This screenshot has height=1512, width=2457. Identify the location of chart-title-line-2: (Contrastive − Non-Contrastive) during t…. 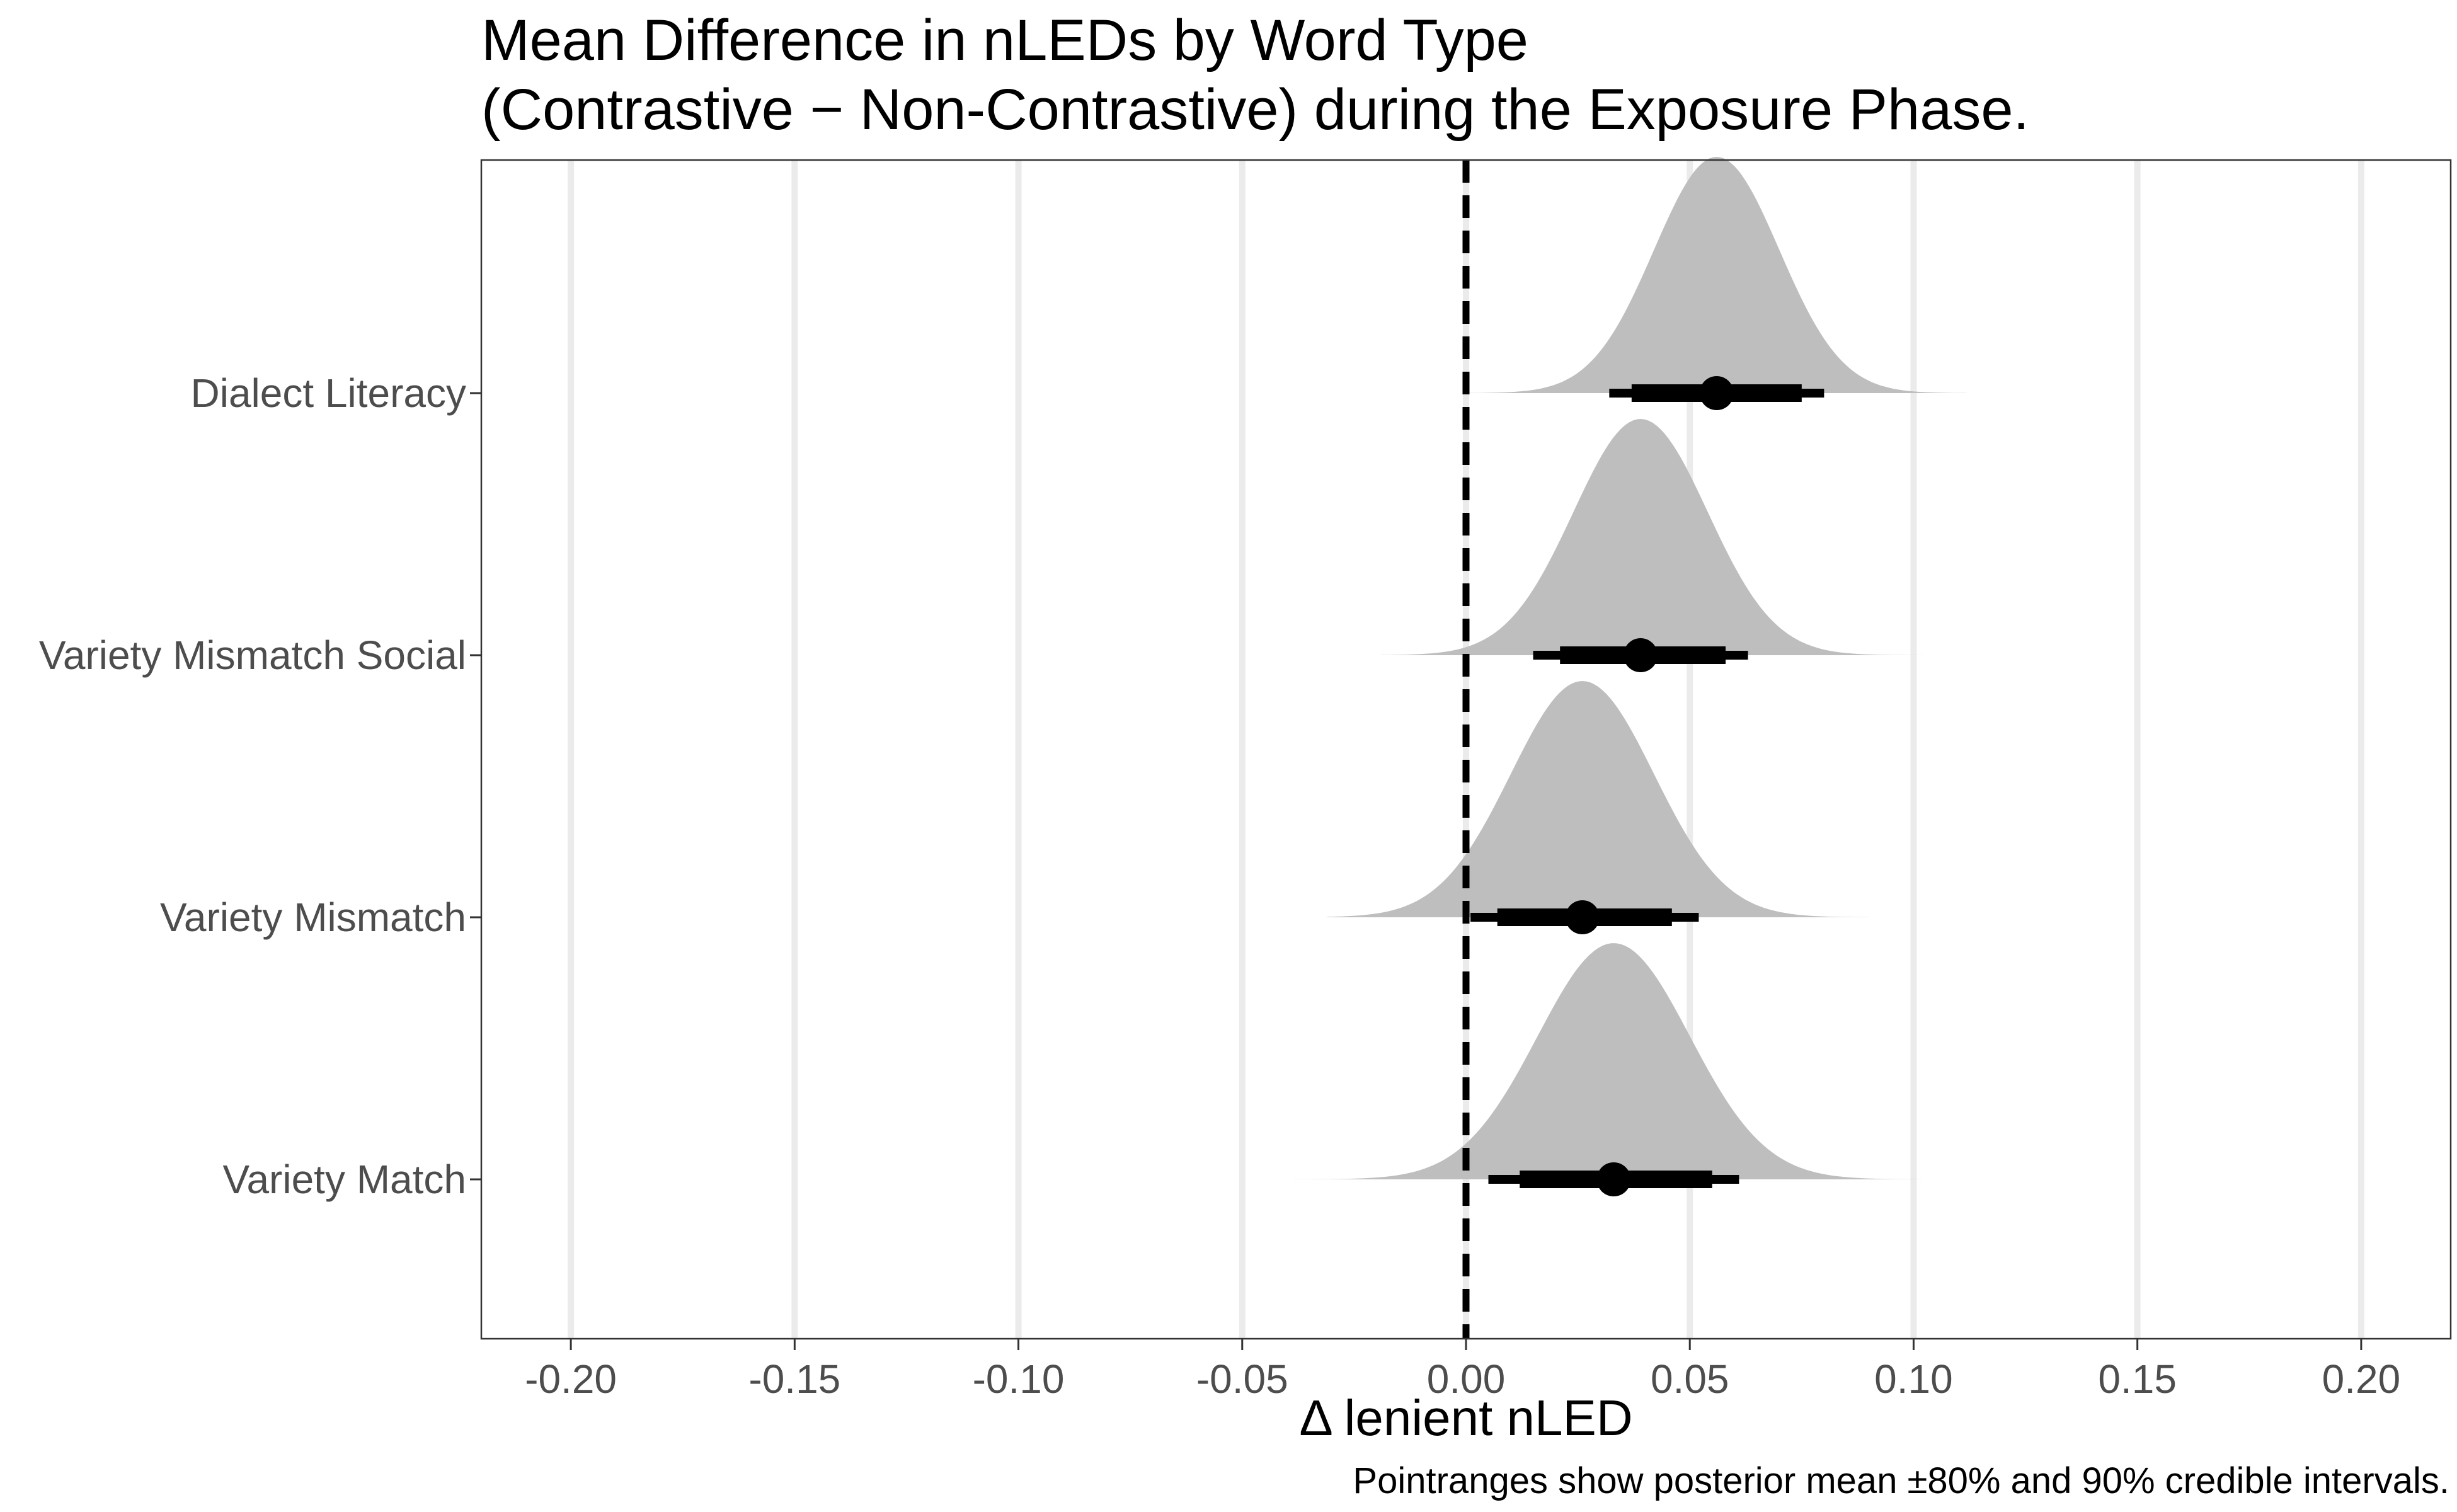
(1255, 109).